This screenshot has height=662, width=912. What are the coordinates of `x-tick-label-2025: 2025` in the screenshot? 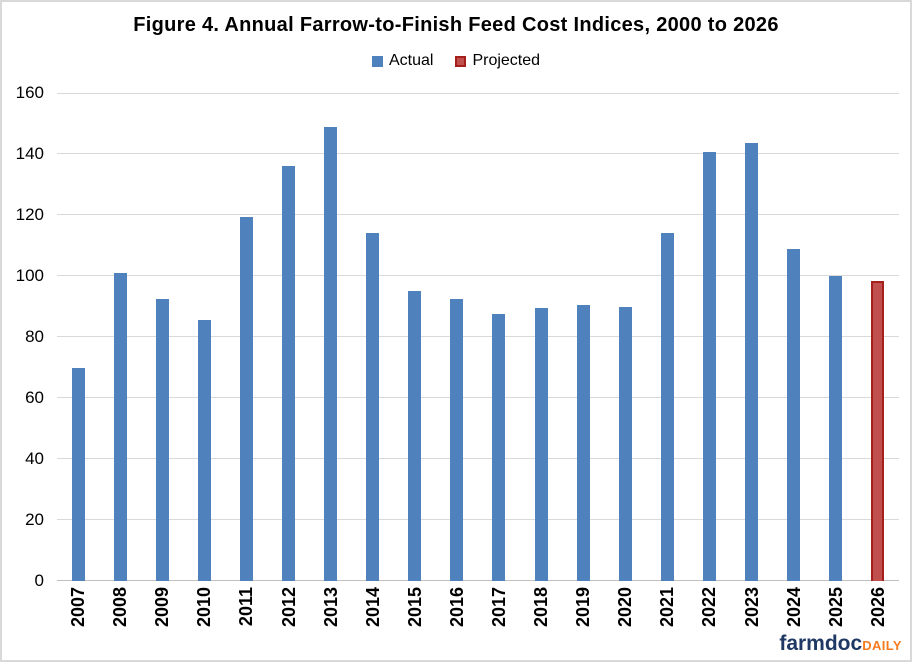 It's located at (835, 607).